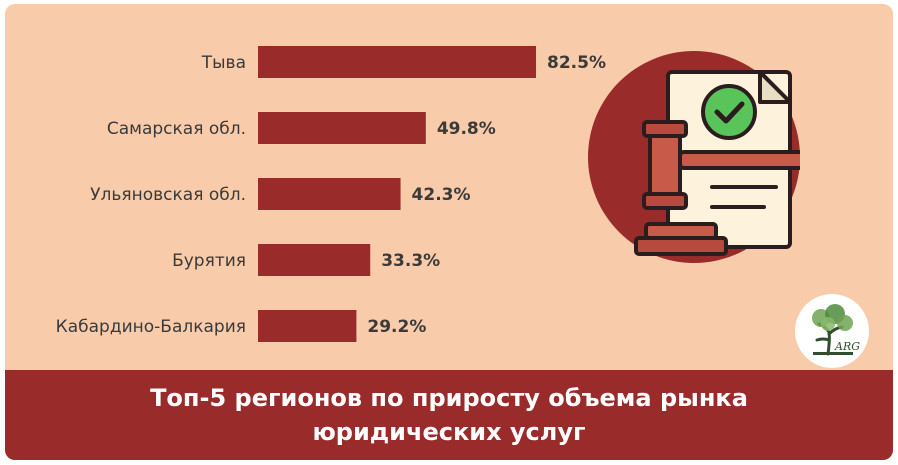  Describe the element at coordinates (681, 231) in the screenshot. I see `gavel-base-top` at that location.